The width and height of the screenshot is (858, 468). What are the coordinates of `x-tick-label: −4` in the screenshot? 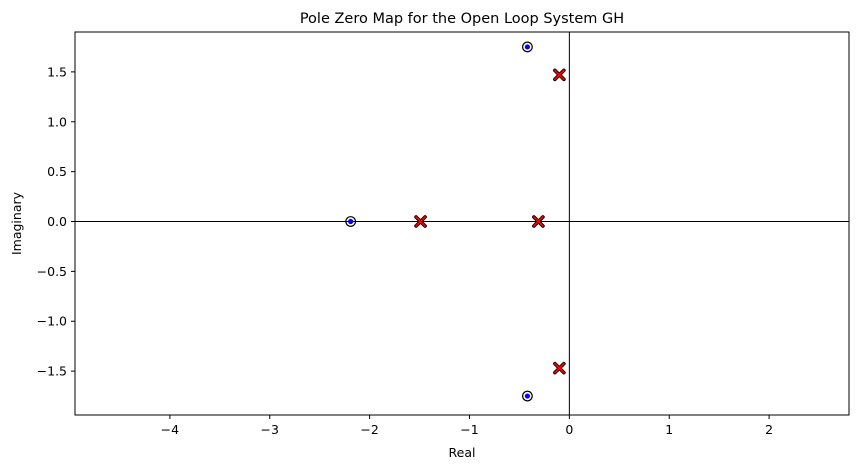 It's located at (170, 429).